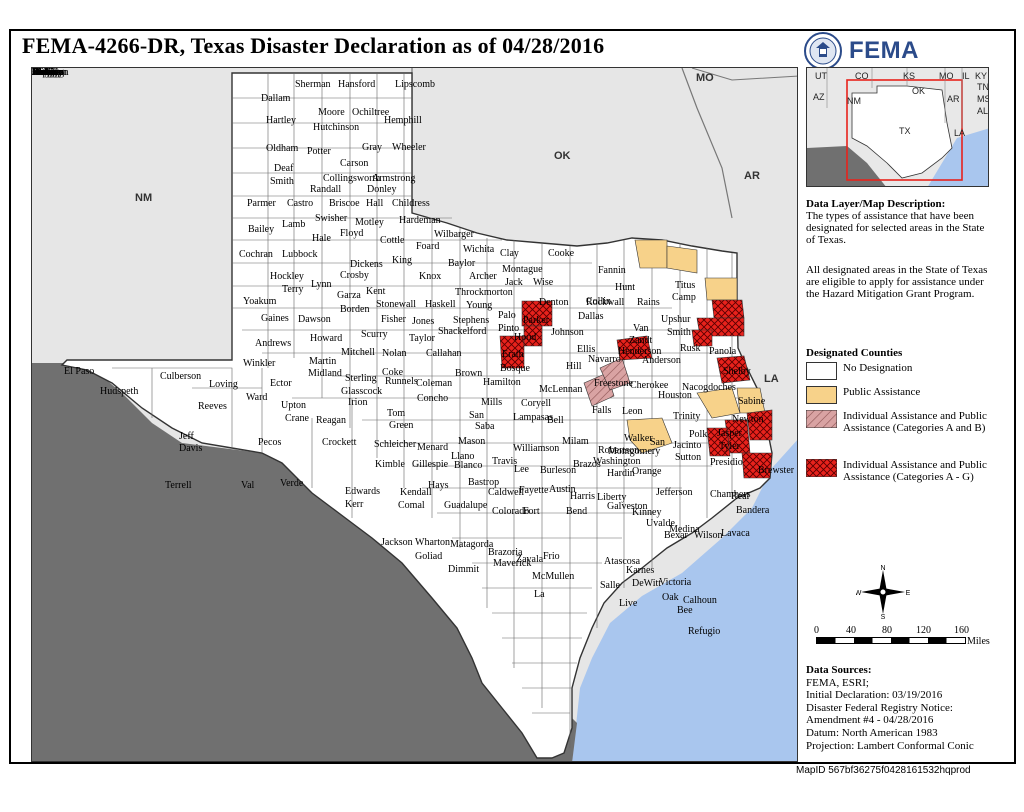  What do you see at coordinates (752, 176) in the screenshot?
I see `state-label-ar: AR` at bounding box center [752, 176].